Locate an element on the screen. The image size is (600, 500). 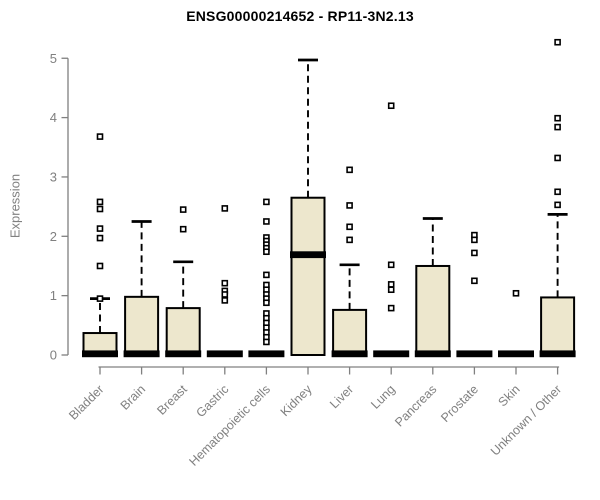
x-category-label: Breast is located at coordinates (172, 400).